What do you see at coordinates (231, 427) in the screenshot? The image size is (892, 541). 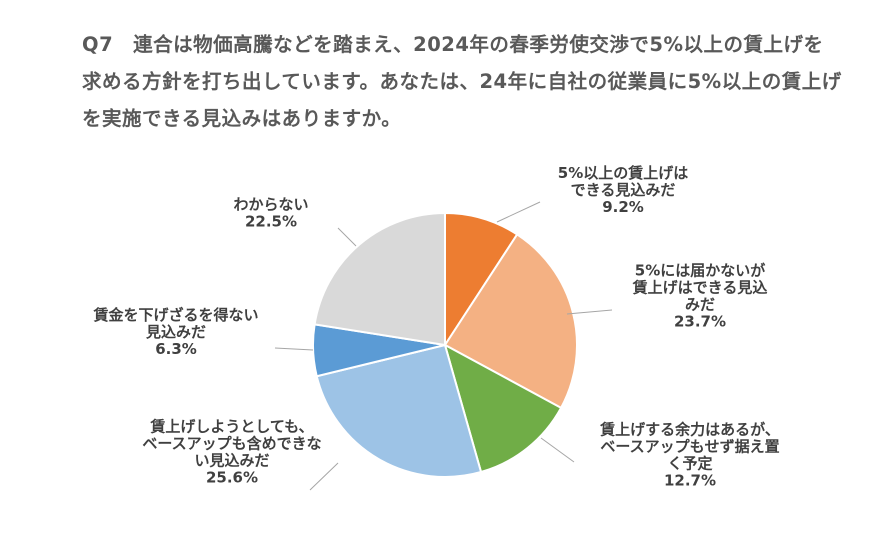 I see `slice-category-label: 賃上げしようとしても、` at bounding box center [231, 427].